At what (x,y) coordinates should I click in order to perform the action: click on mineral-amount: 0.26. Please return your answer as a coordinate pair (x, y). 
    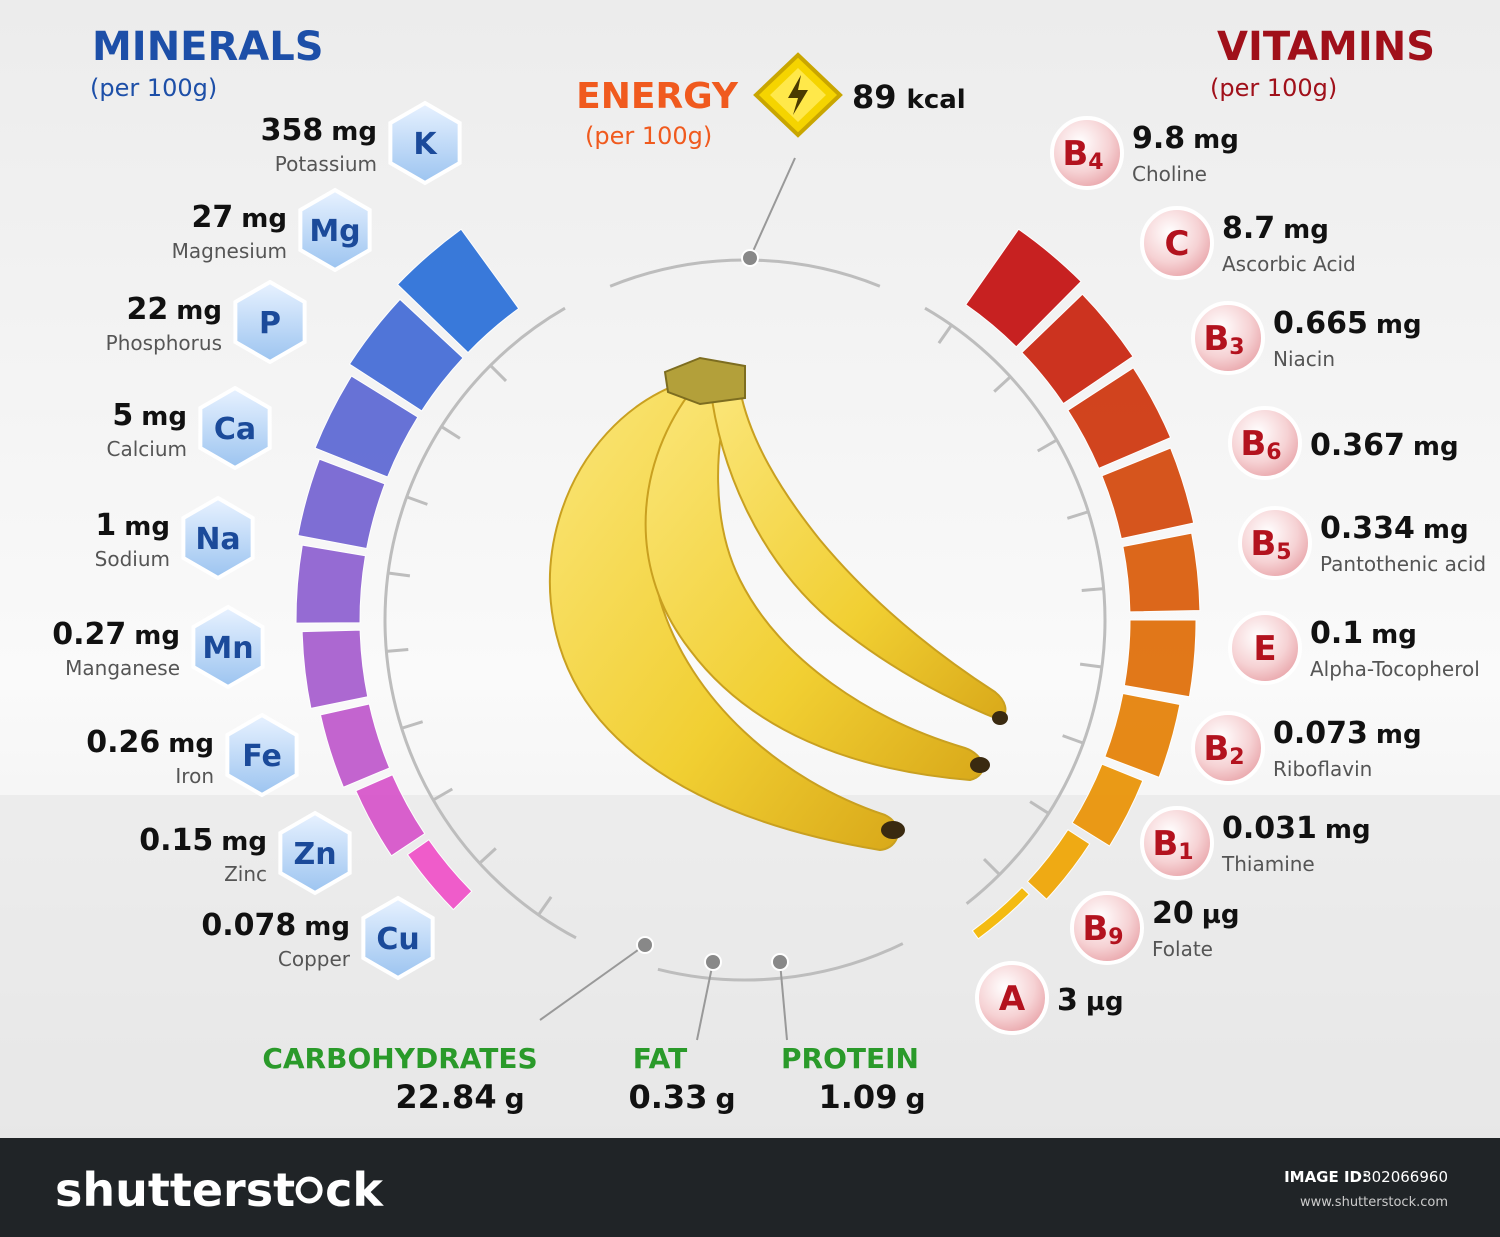
    Looking at the image, I should click on (123, 742).